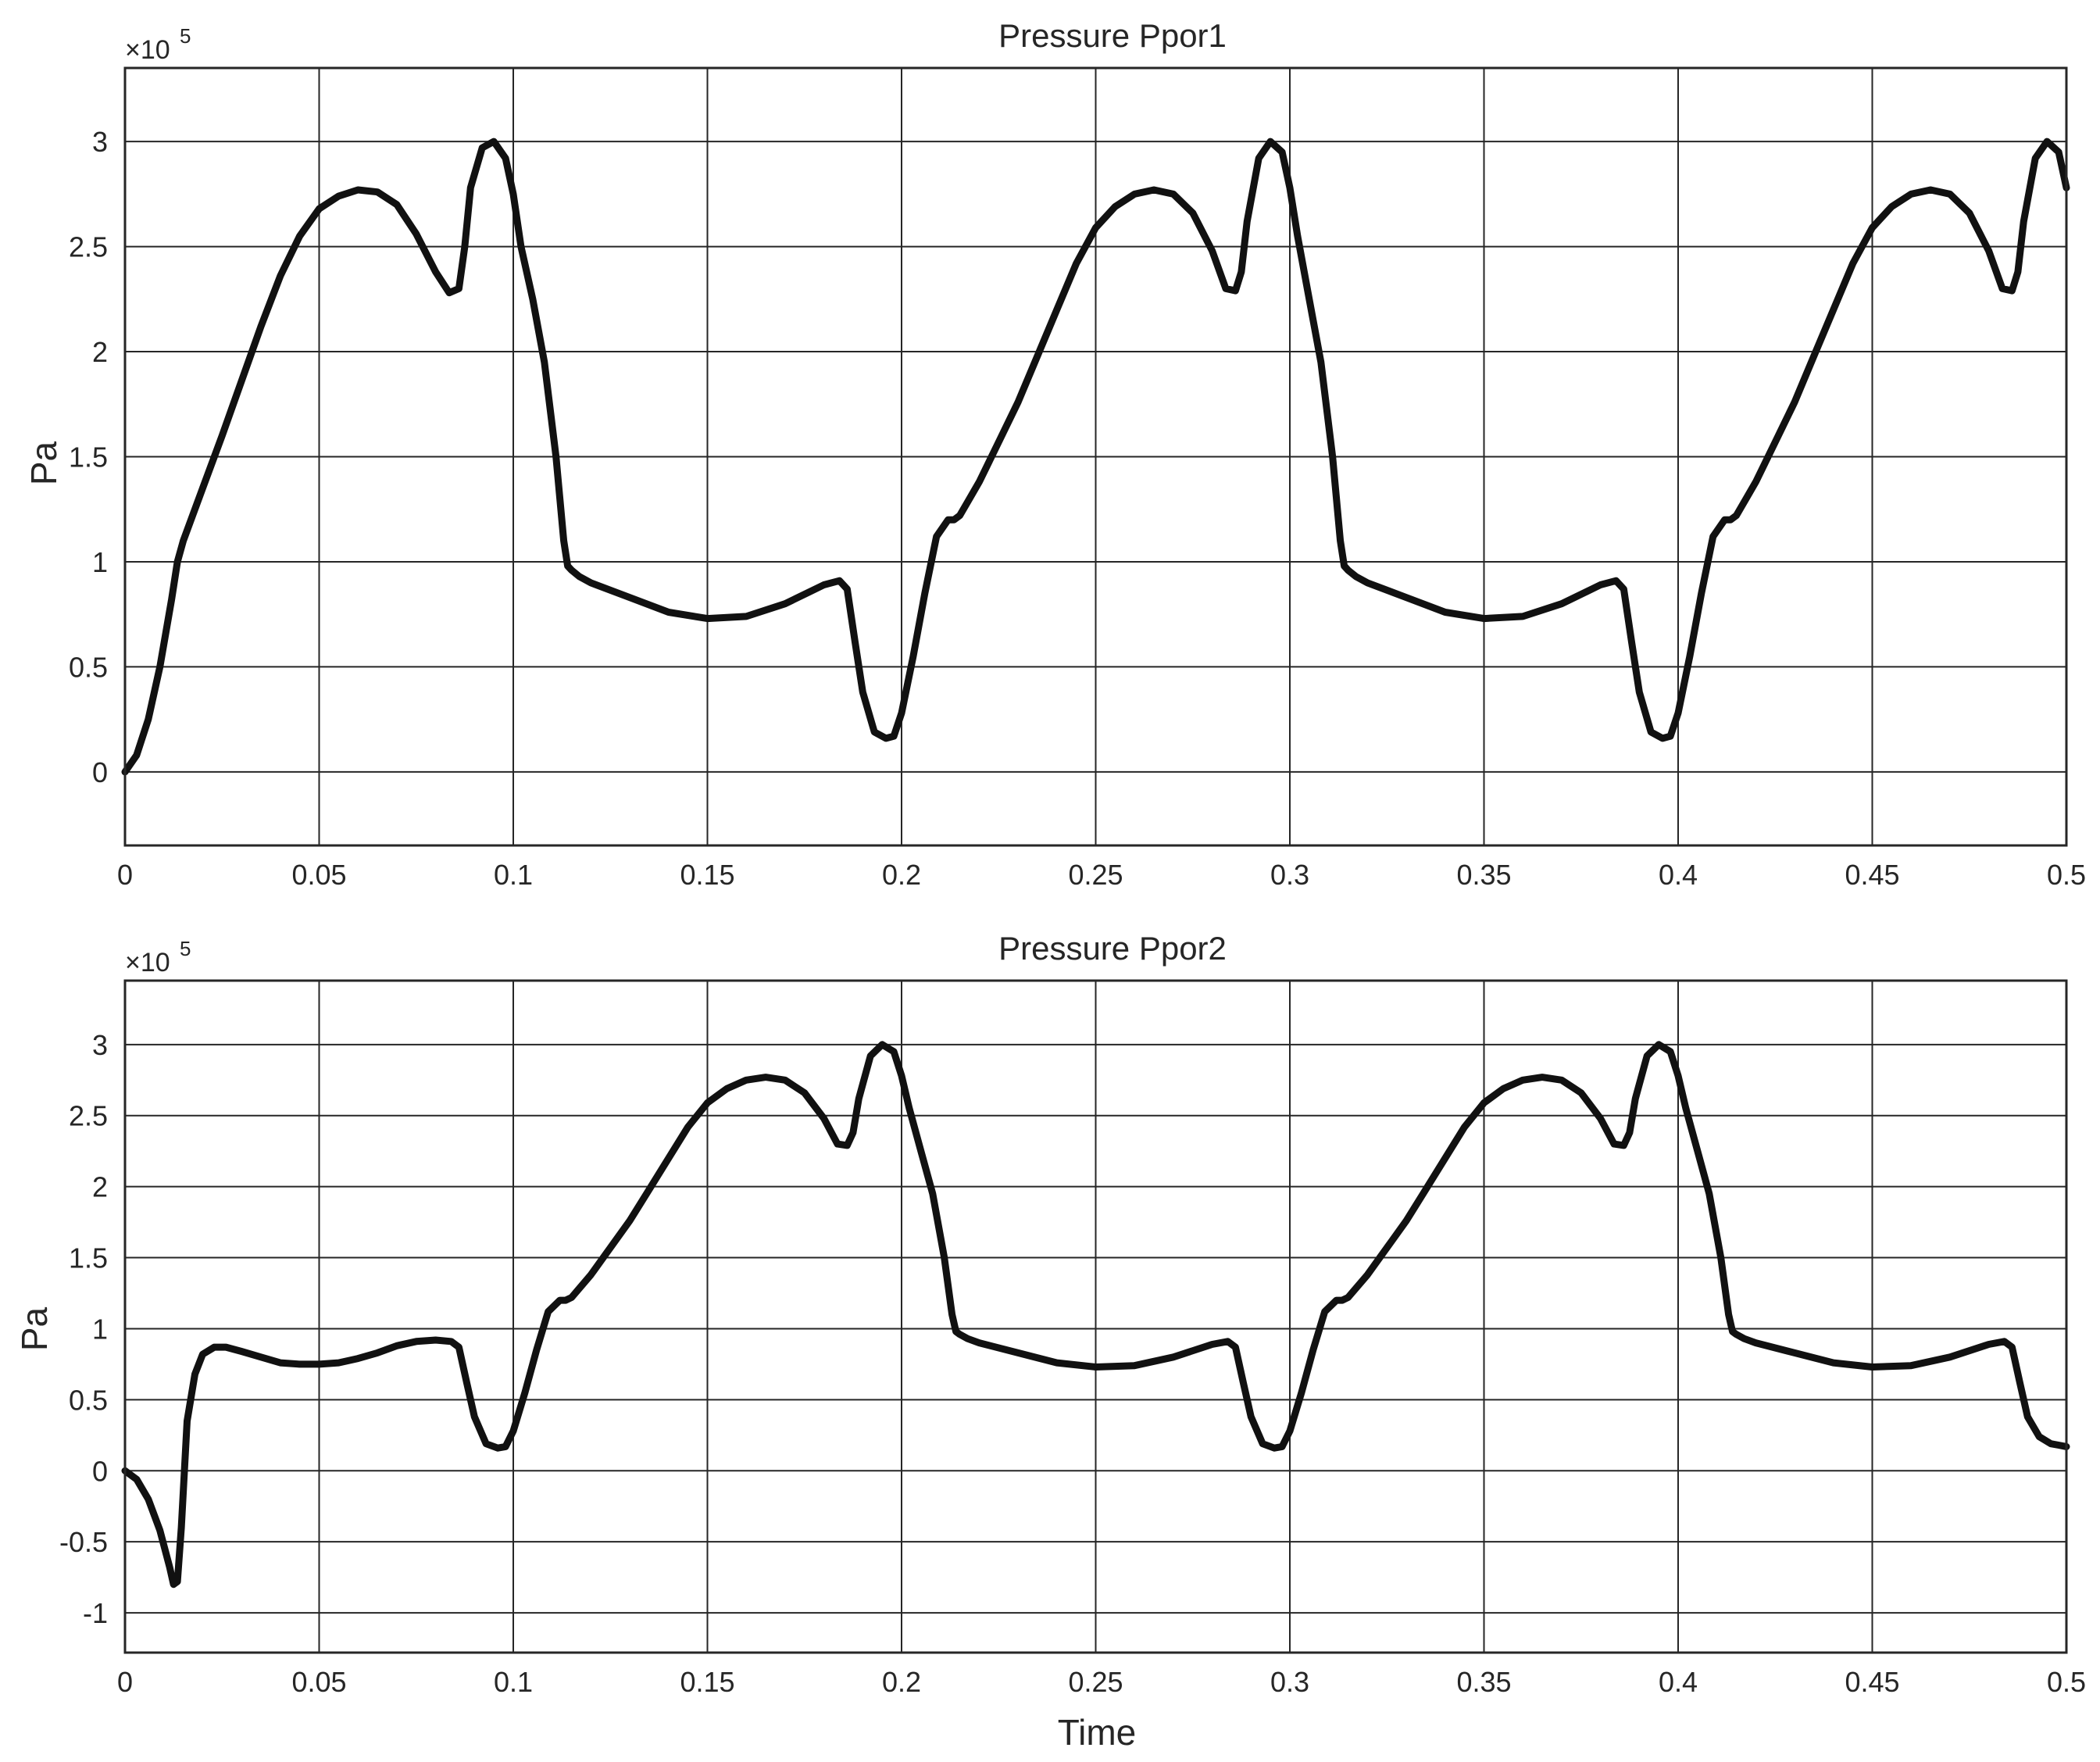 This screenshot has height=1762, width=2100. Describe the element at coordinates (1097, 1732) in the screenshot. I see `x-axis-label: Time` at that location.